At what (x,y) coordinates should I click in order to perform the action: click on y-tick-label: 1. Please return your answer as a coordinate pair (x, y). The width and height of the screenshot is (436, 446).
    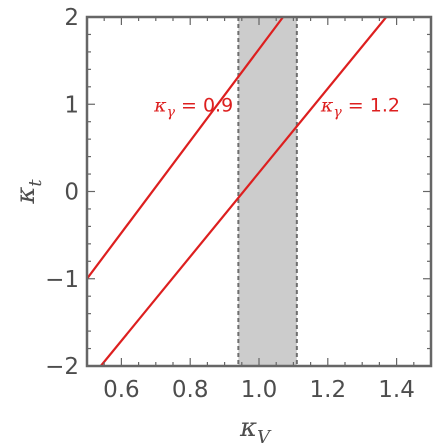
    Looking at the image, I should click on (71, 105).